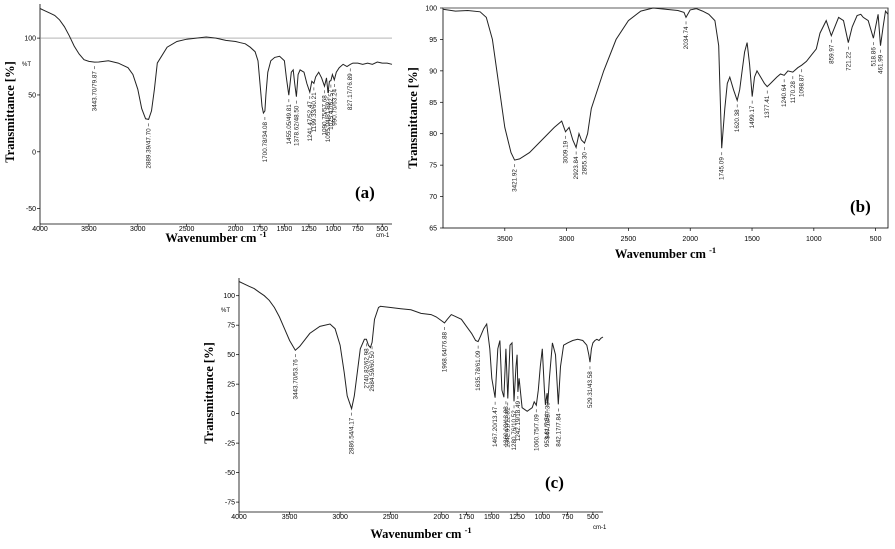 Image resolution: width=895 pixels, height=549 pixels. I want to click on peak-label: 1377.41, so click(767, 106).